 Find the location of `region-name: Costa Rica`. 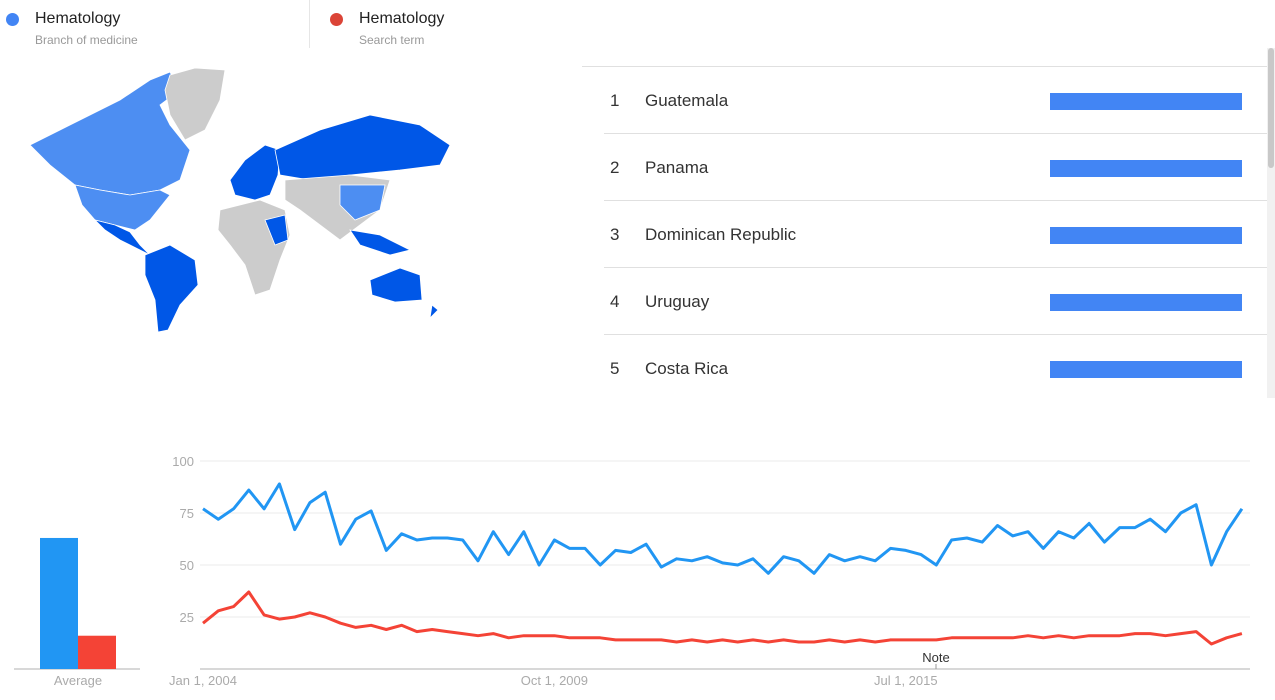

region-name: Costa Rica is located at coordinates (687, 368).